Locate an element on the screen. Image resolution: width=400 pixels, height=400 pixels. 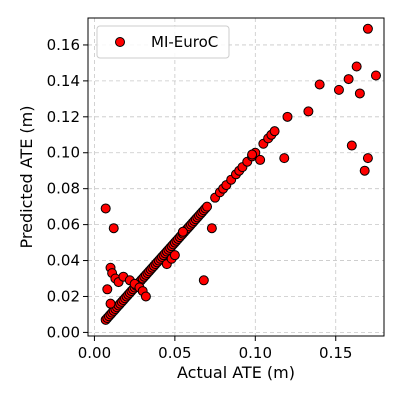
y-axis-label: Predicted ATE (m) is located at coordinates (26, 177).